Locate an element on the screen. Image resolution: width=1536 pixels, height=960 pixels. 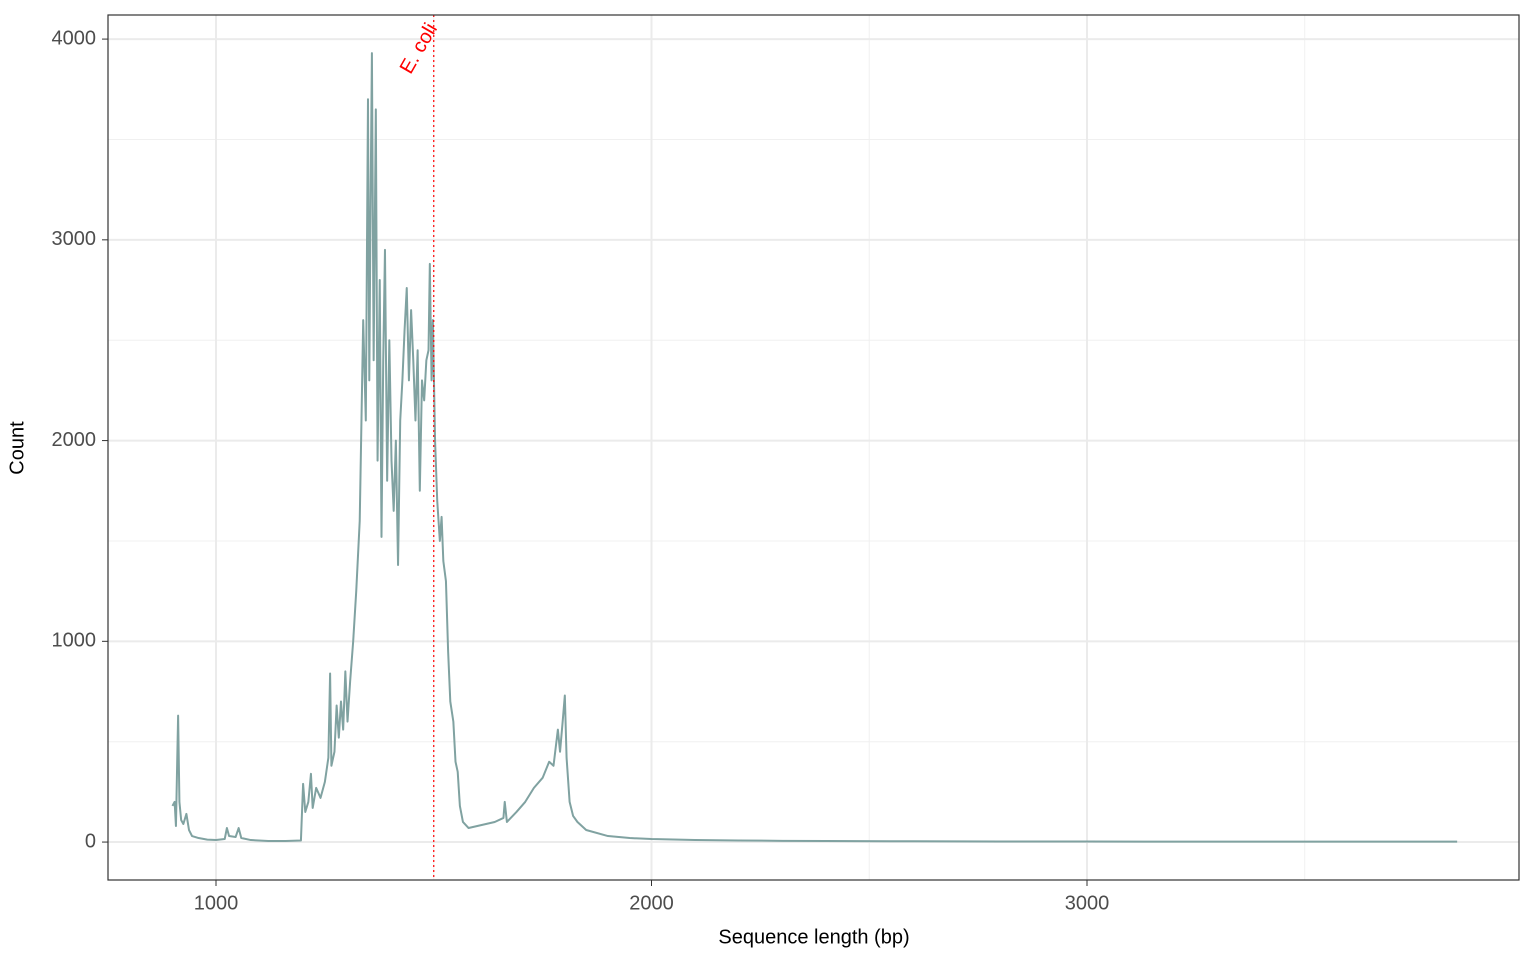
x-tick-label: 2000 is located at coordinates (651, 903).